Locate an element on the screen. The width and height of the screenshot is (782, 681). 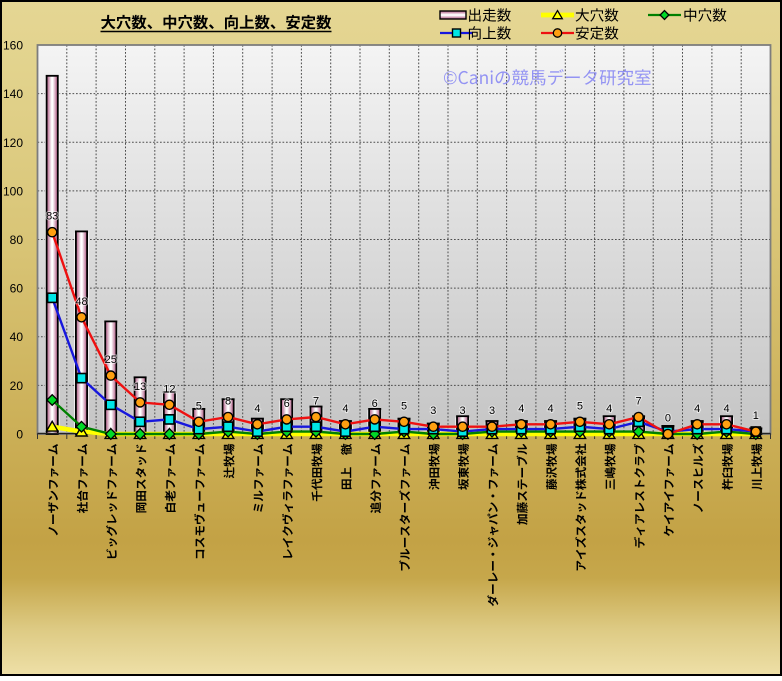
svg-text: 20 is located at coordinates (17, 386).